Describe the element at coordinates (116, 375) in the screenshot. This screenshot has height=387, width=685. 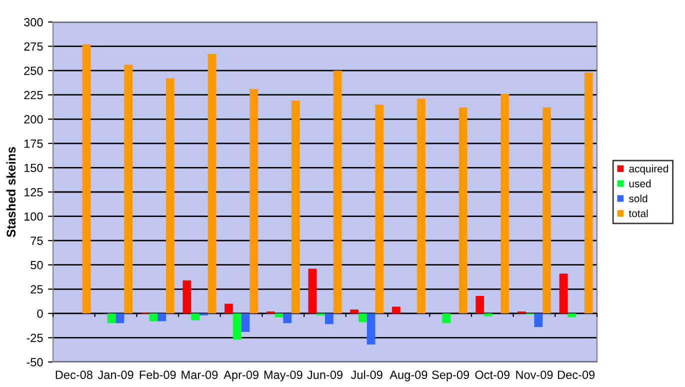
I see `x-tick-label: Jan-09` at that location.